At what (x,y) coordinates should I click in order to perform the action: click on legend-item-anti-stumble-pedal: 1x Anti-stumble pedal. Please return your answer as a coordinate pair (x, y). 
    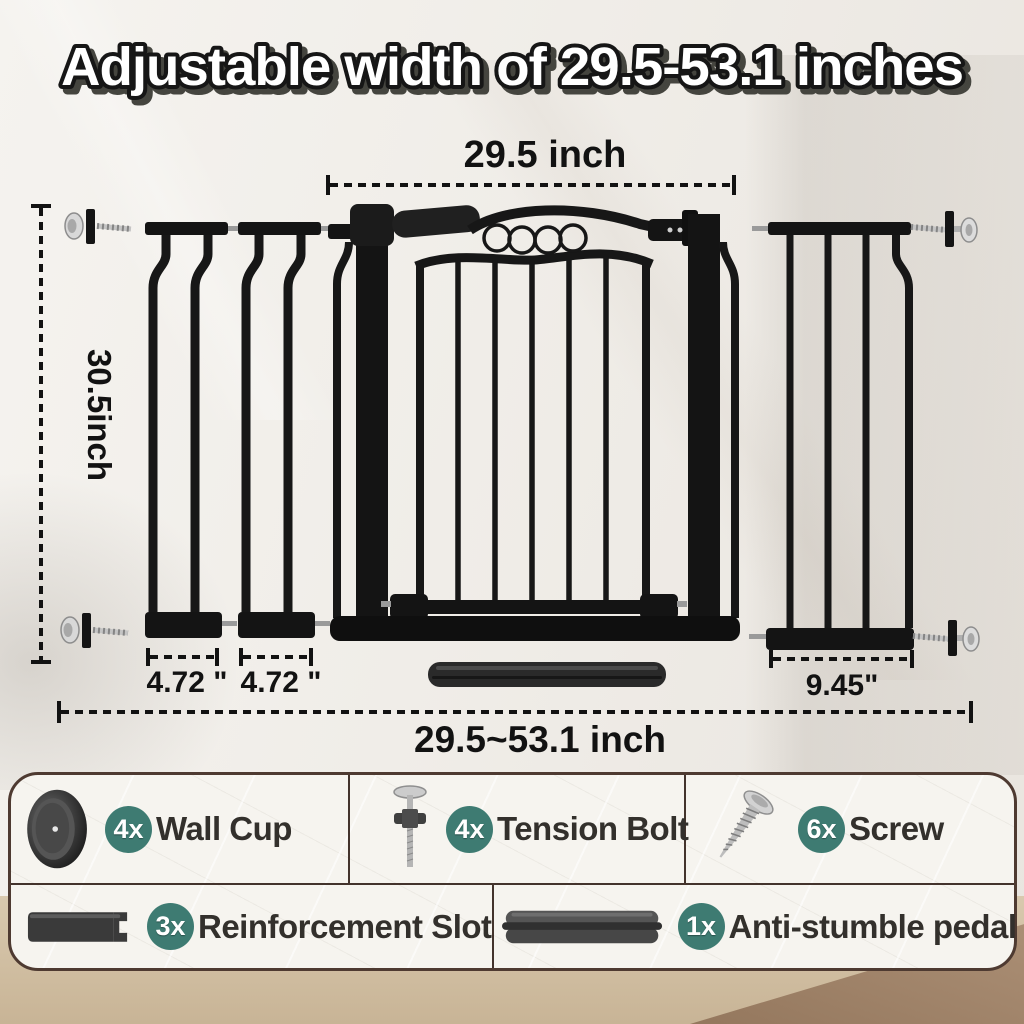
    Looking at the image, I should click on (755, 926).